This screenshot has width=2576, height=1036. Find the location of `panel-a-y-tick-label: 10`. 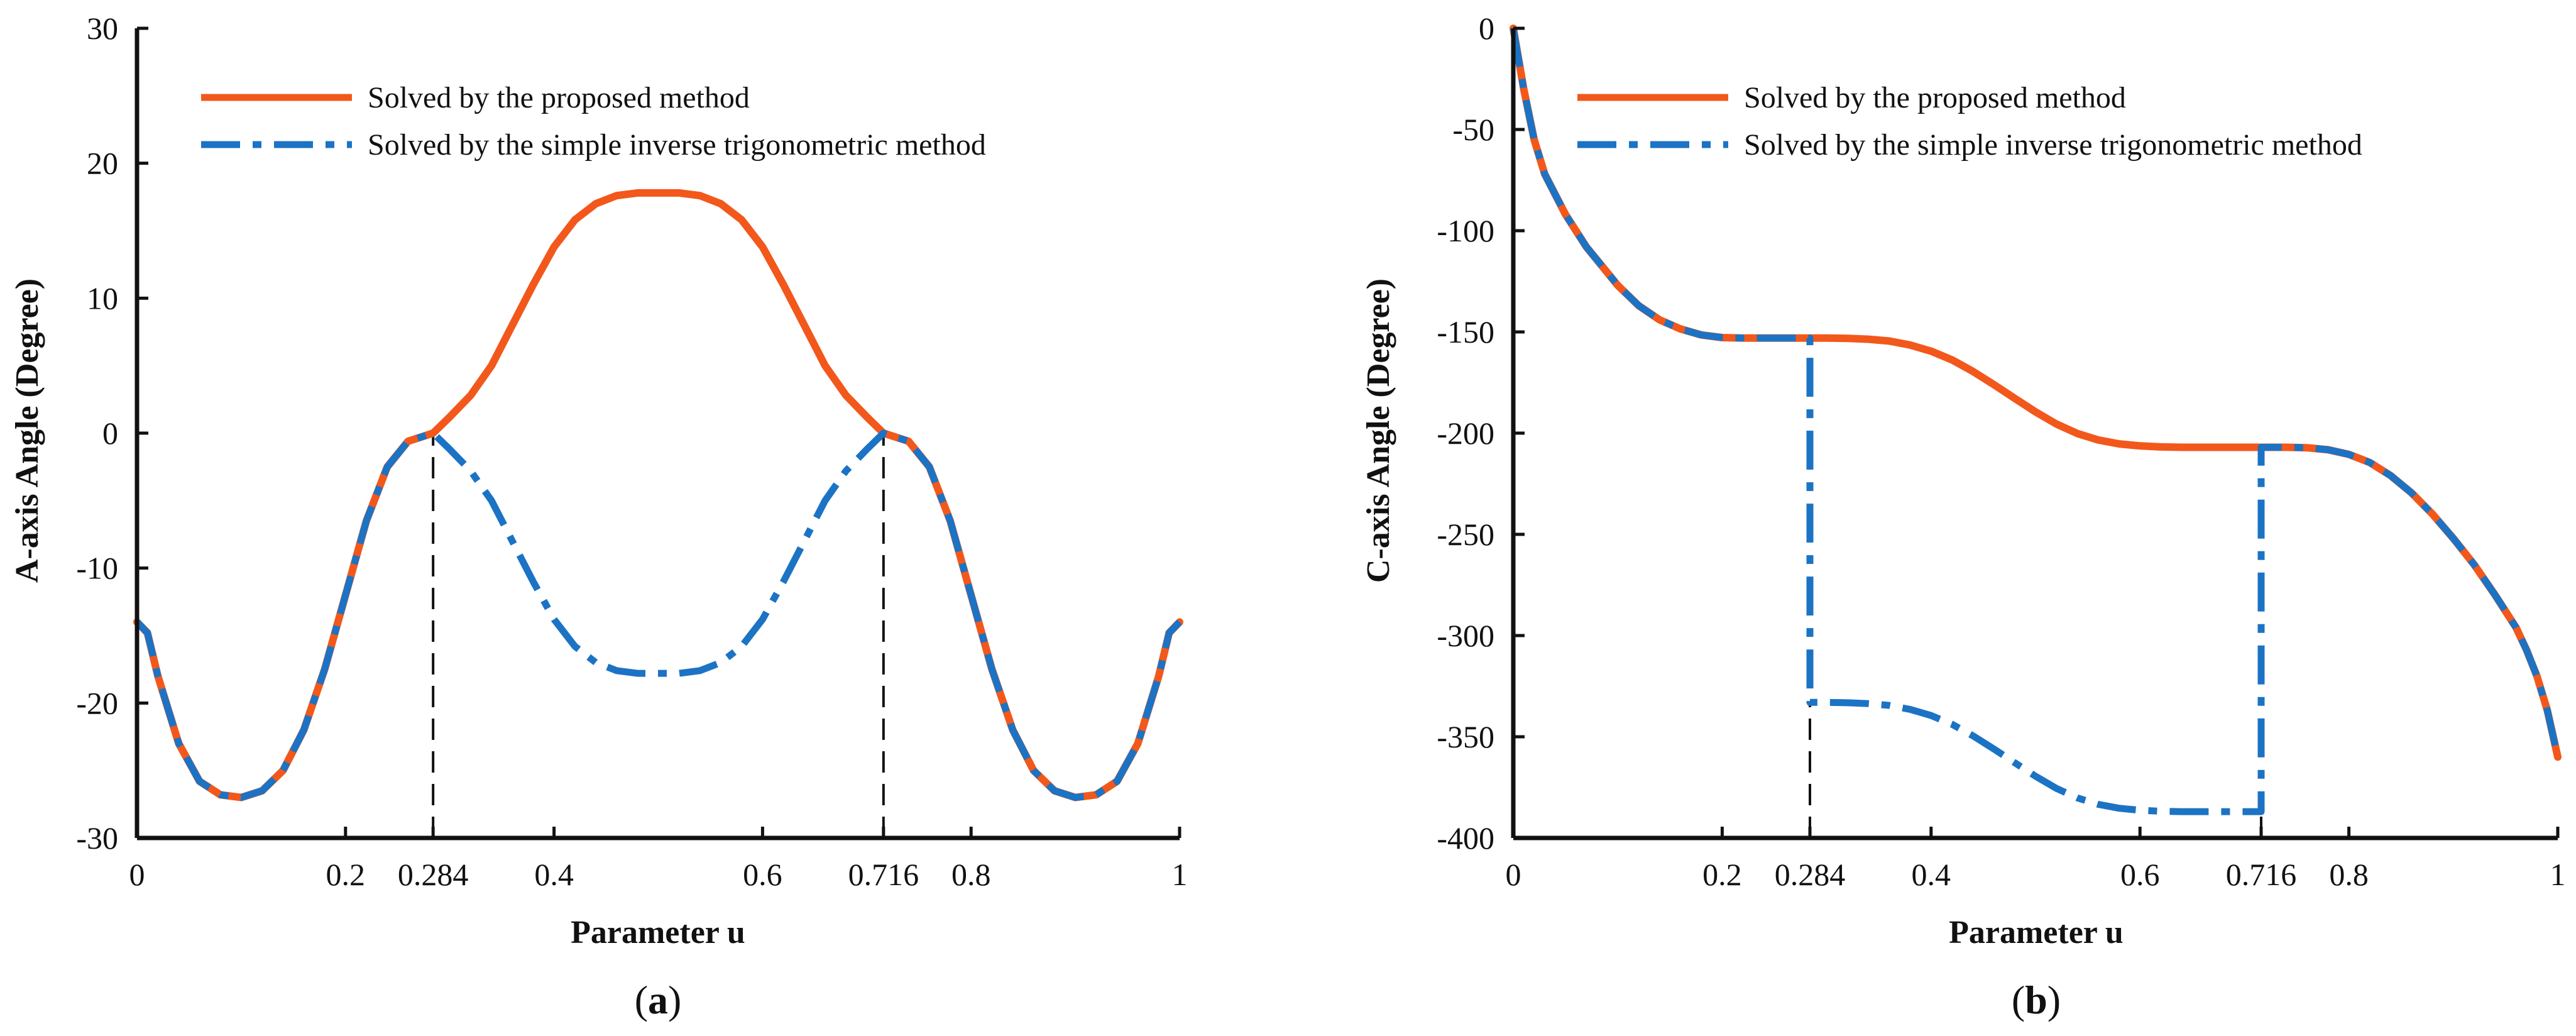

panel-a-y-tick-label: 10 is located at coordinates (103, 298).